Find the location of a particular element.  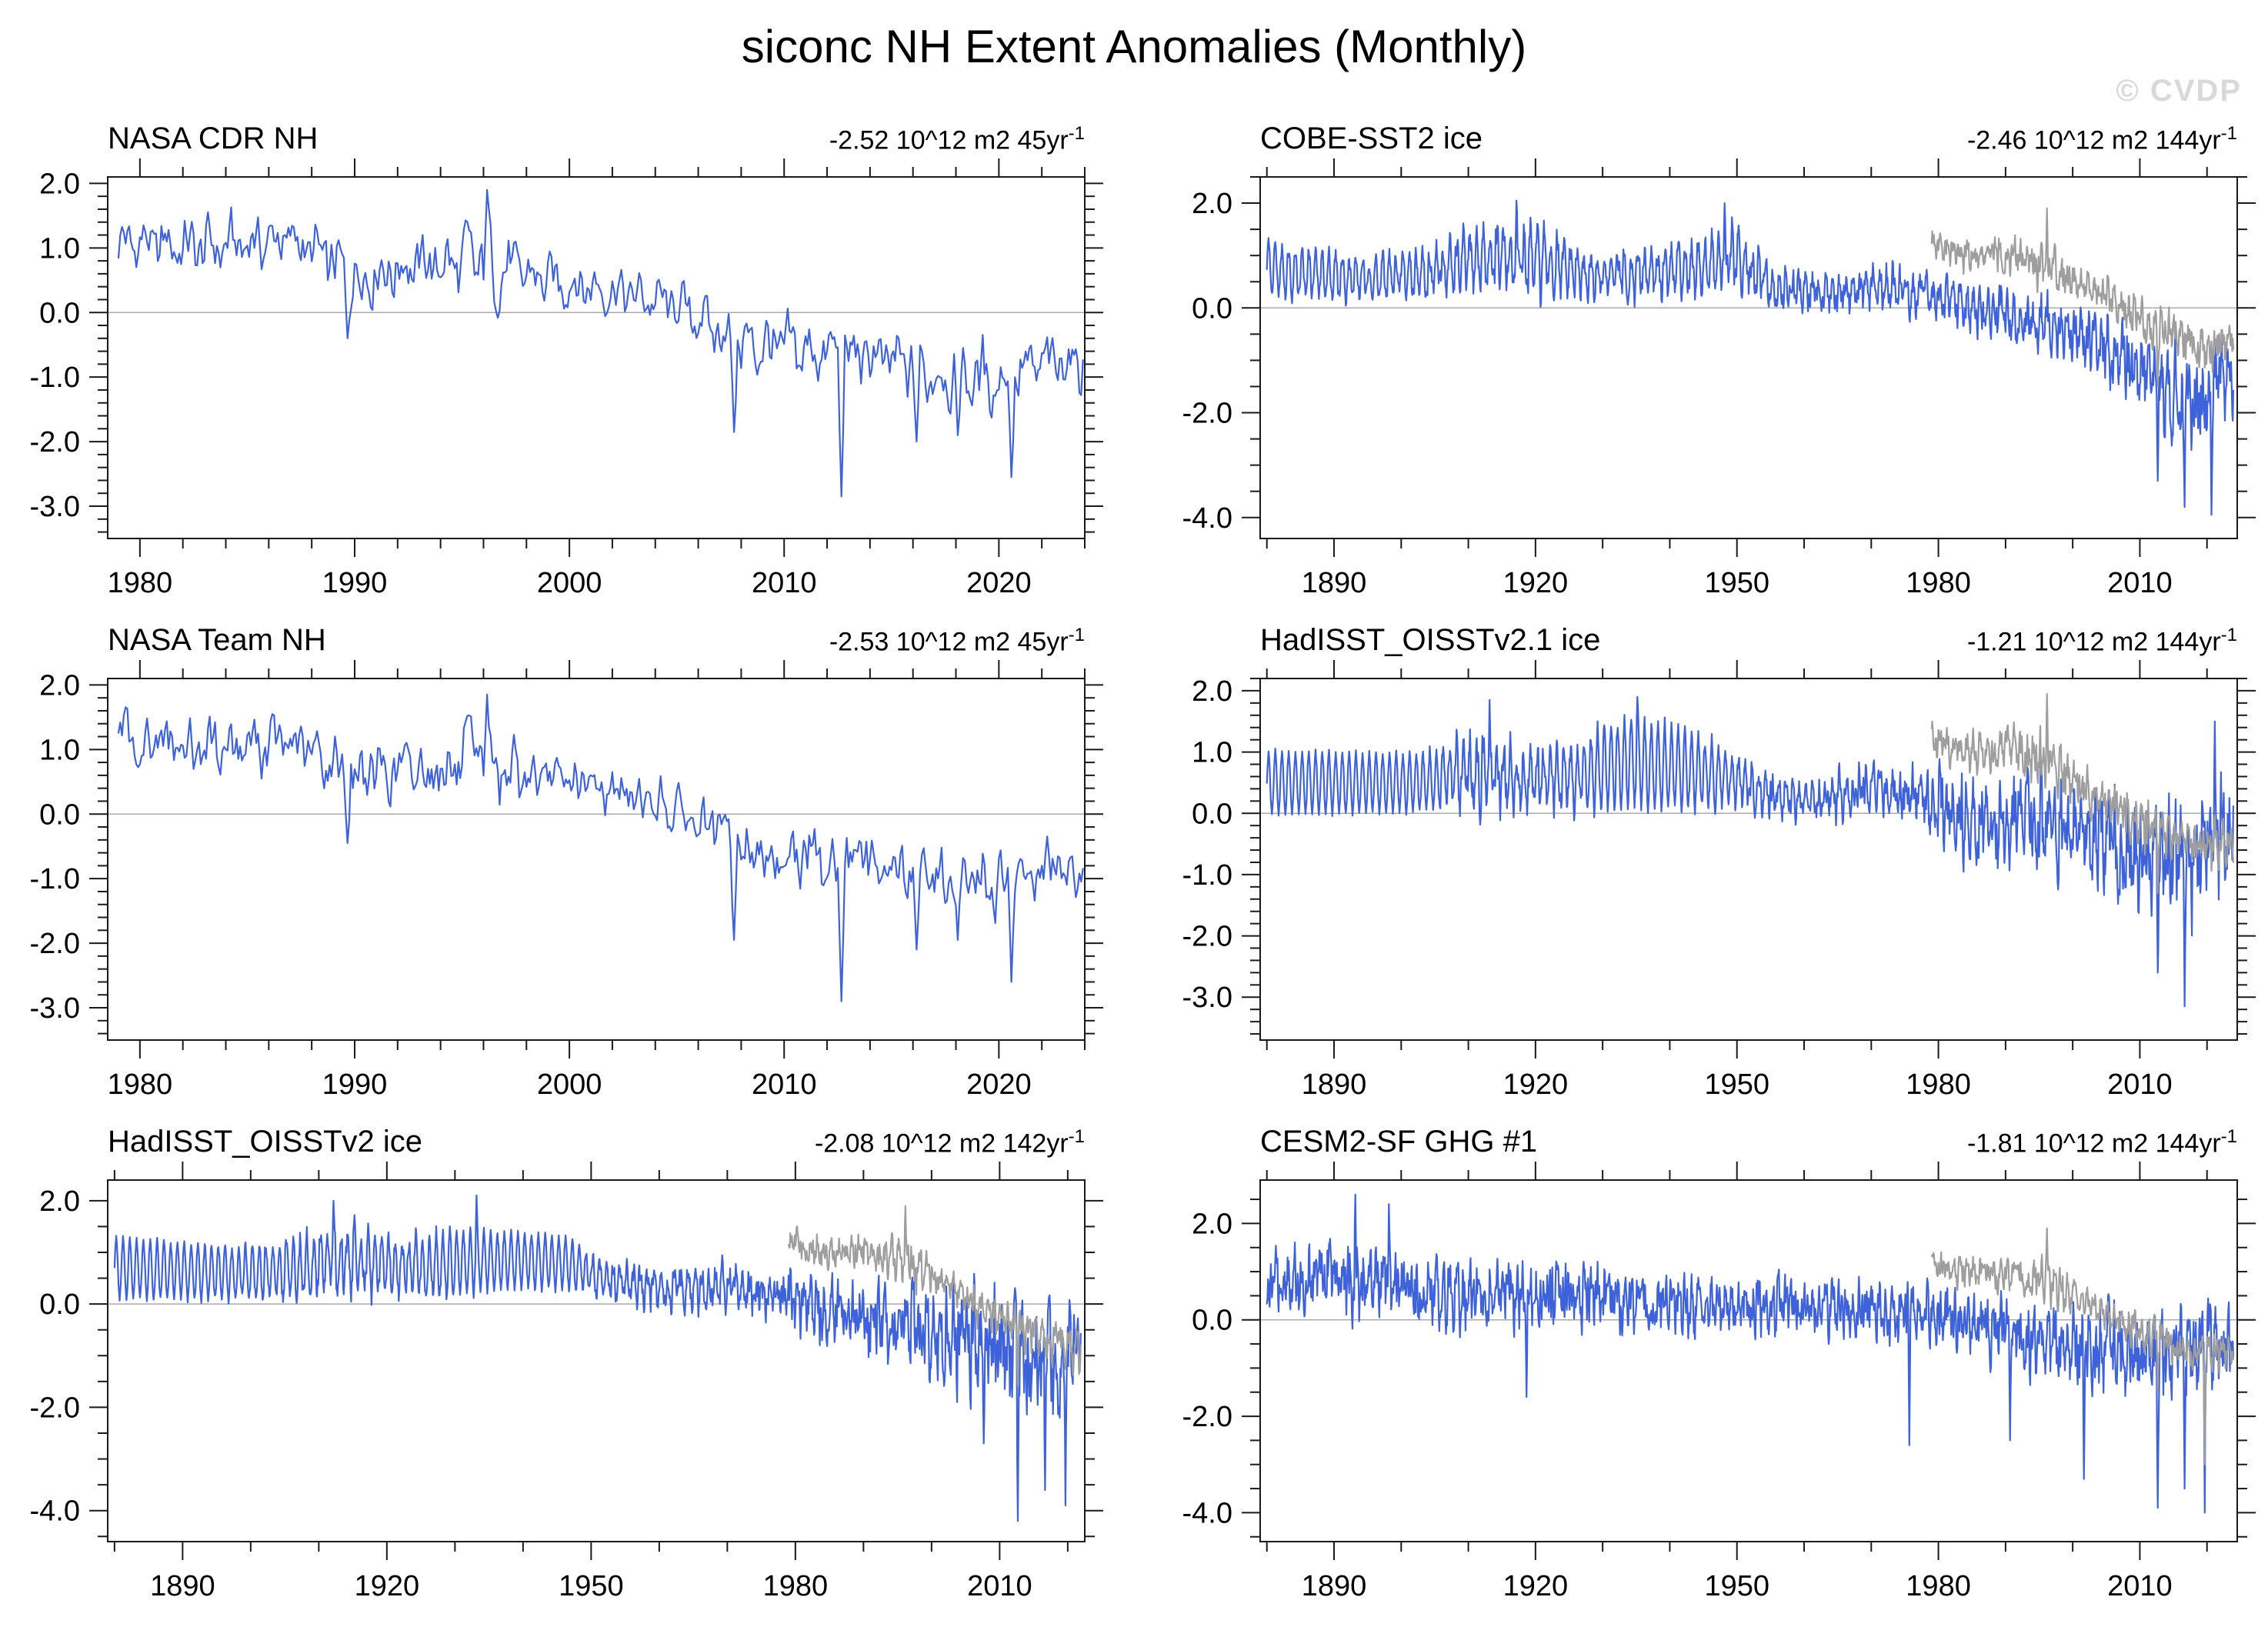

panel-trend-label: -2.53 10^12 m2 45yr-1 is located at coordinates (957, 638).